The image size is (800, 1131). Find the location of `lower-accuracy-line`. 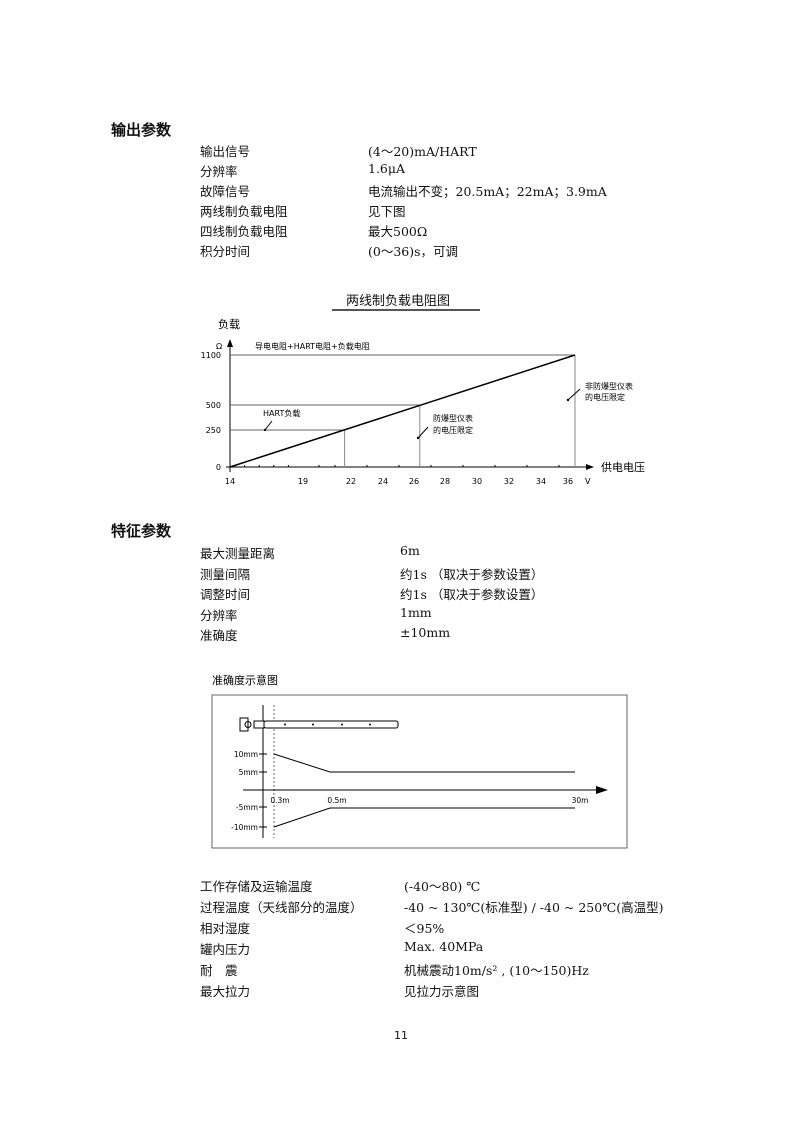

lower-accuracy-line is located at coordinates (424, 817).